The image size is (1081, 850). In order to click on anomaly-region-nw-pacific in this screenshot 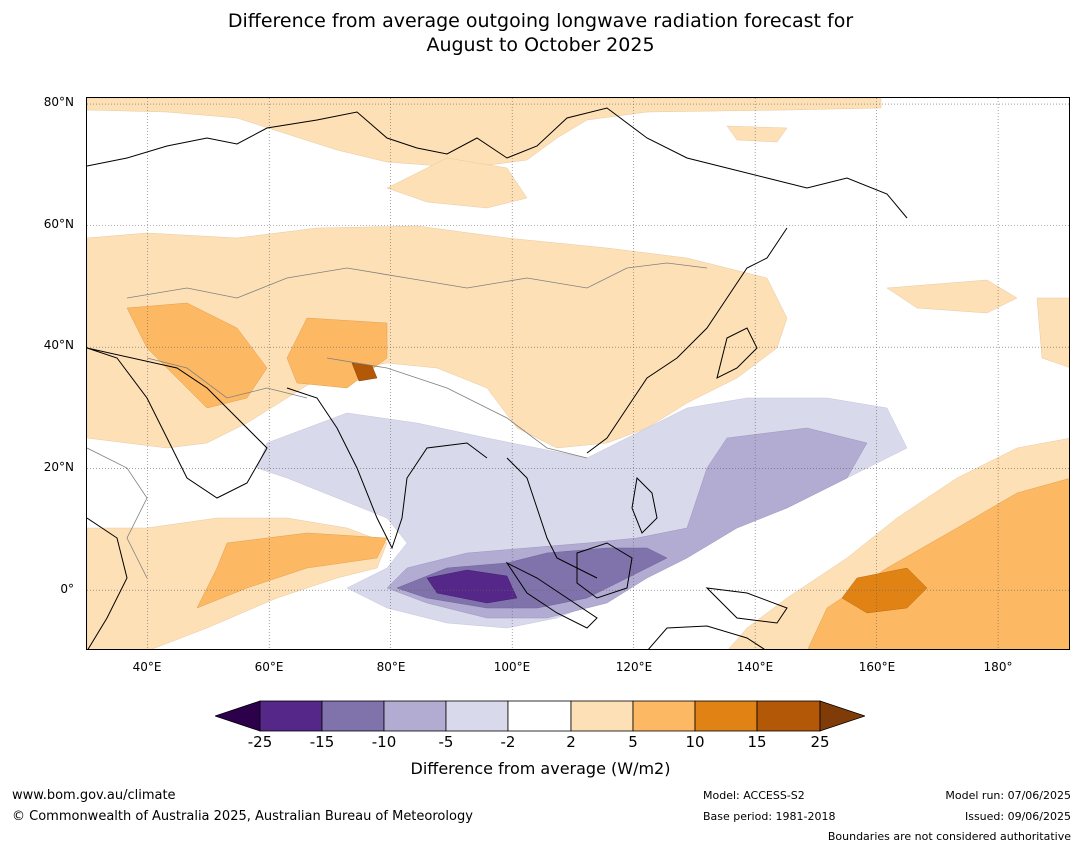, I will do `click(952, 296)`.